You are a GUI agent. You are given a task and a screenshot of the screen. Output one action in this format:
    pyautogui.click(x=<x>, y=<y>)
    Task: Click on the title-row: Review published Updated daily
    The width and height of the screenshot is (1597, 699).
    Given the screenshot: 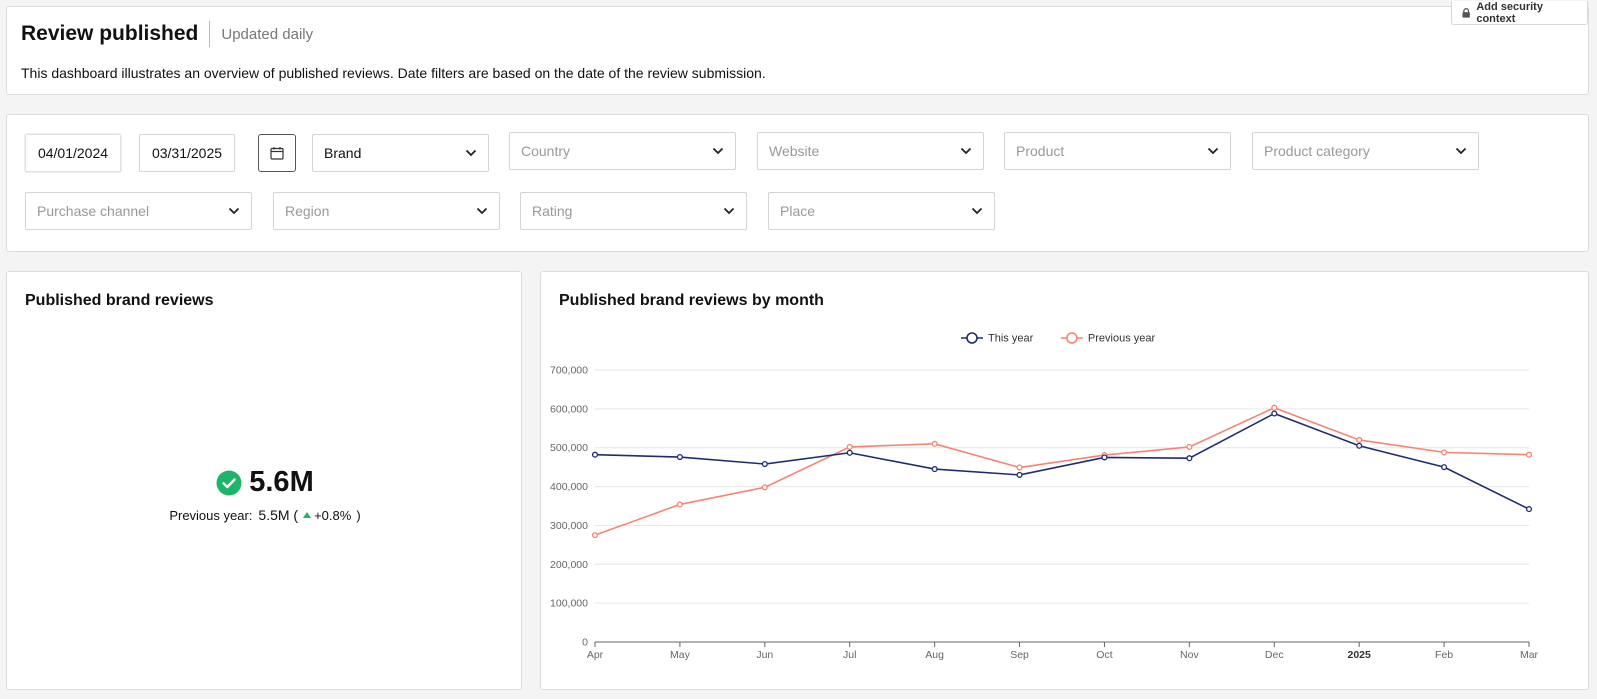 What is the action you would take?
    pyautogui.click(x=167, y=34)
    